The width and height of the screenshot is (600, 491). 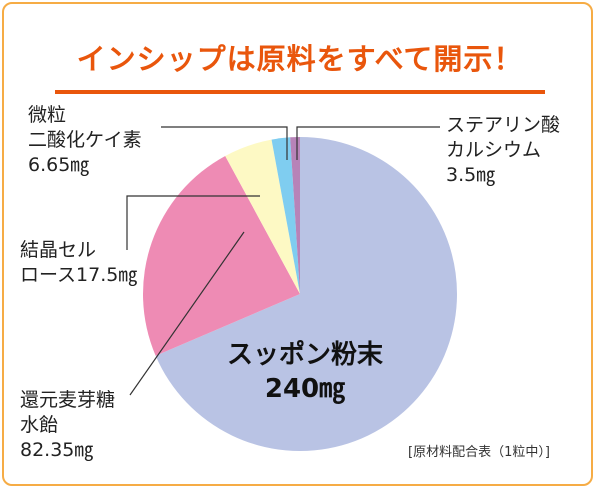 What do you see at coordinates (471, 175) in the screenshot?
I see `label-value: 3.5㎎` at bounding box center [471, 175].